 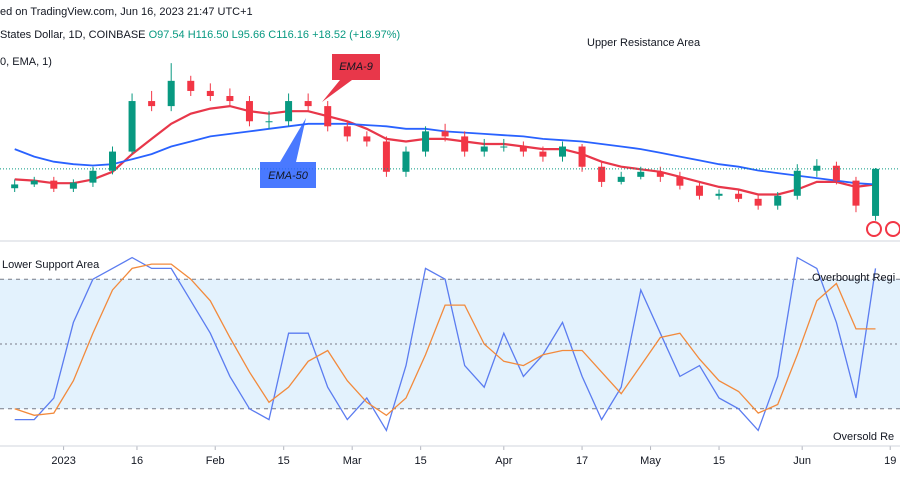 What do you see at coordinates (650, 461) in the screenshot?
I see `x-tick-label: May` at bounding box center [650, 461].